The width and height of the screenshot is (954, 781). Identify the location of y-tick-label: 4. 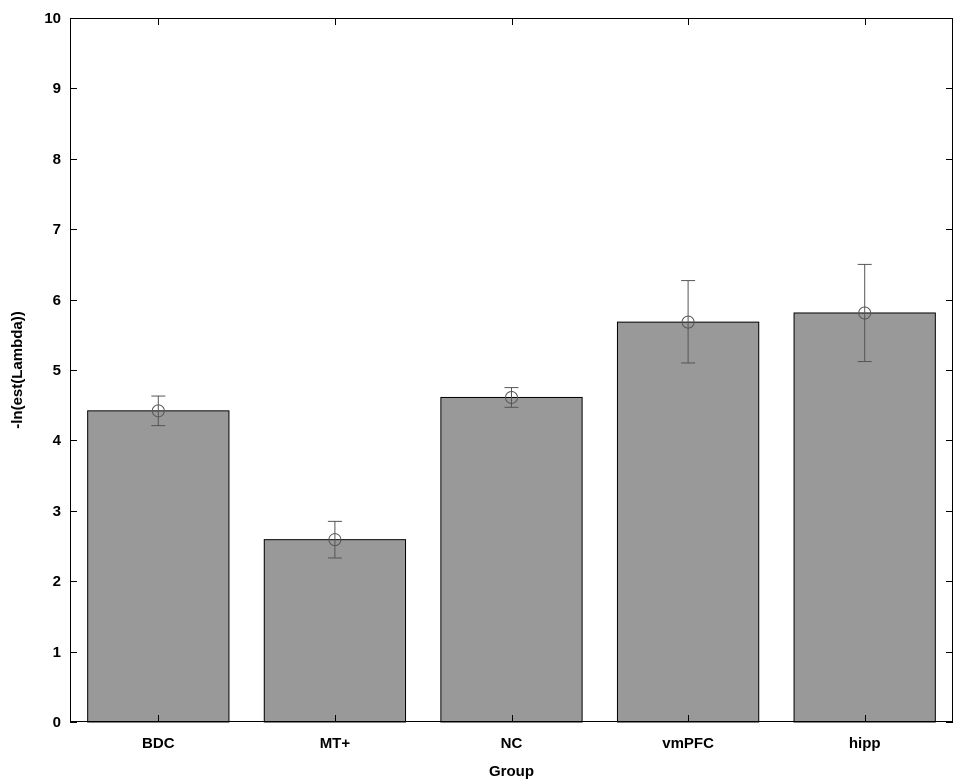
(57, 440).